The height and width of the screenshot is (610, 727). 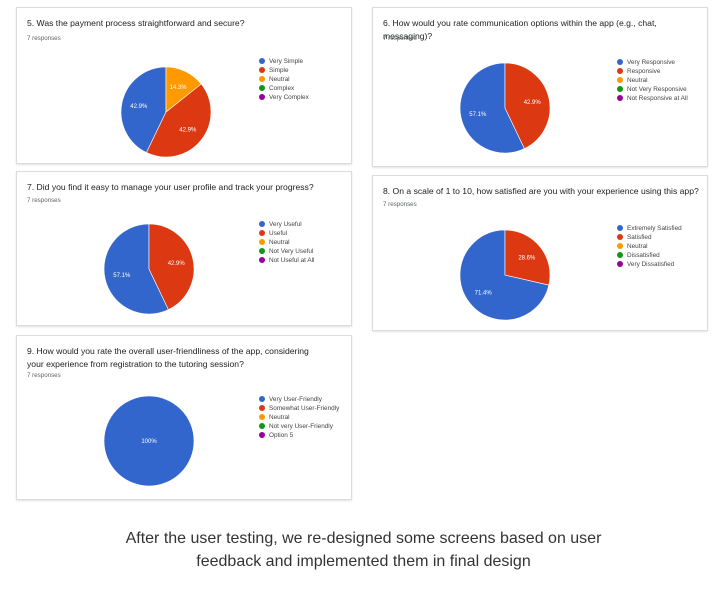 What do you see at coordinates (289, 97) in the screenshot?
I see `legend-label: Very Complex` at bounding box center [289, 97].